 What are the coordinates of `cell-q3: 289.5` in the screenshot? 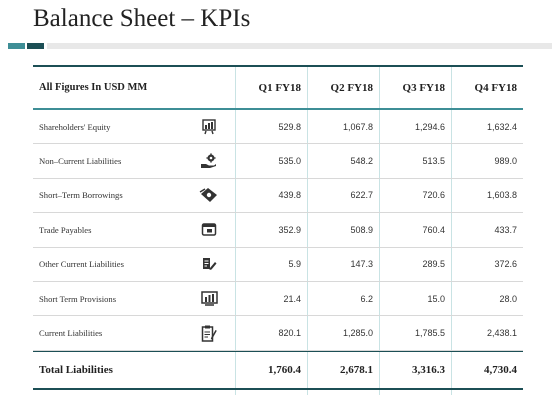 It's located at (433, 264).